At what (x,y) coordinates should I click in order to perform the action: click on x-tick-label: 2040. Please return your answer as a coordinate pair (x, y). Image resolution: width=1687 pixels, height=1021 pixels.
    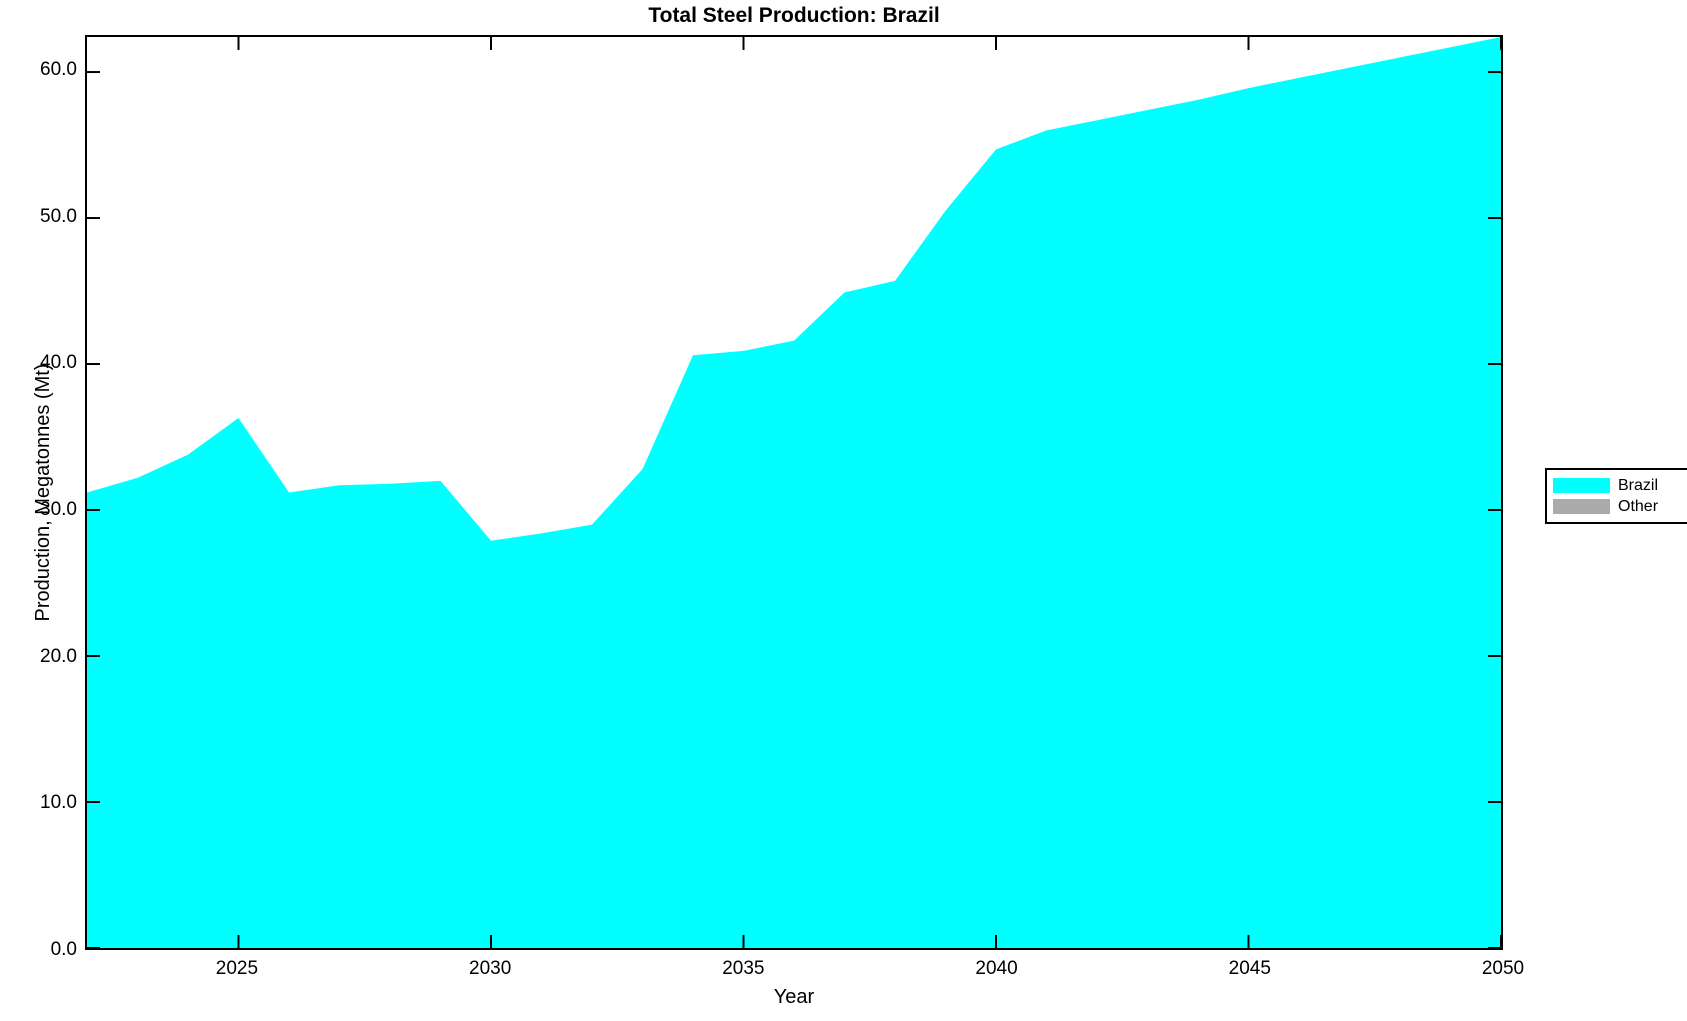
    Looking at the image, I should click on (996, 968).